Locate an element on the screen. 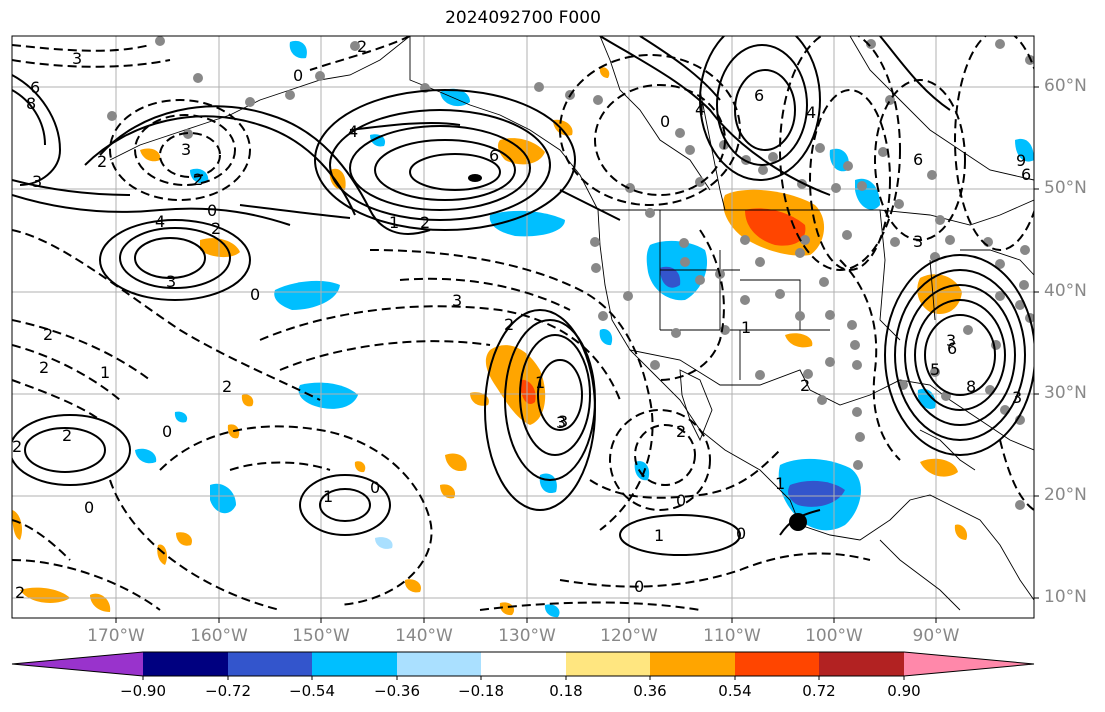  lon-label: 170°W is located at coordinates (116, 636).